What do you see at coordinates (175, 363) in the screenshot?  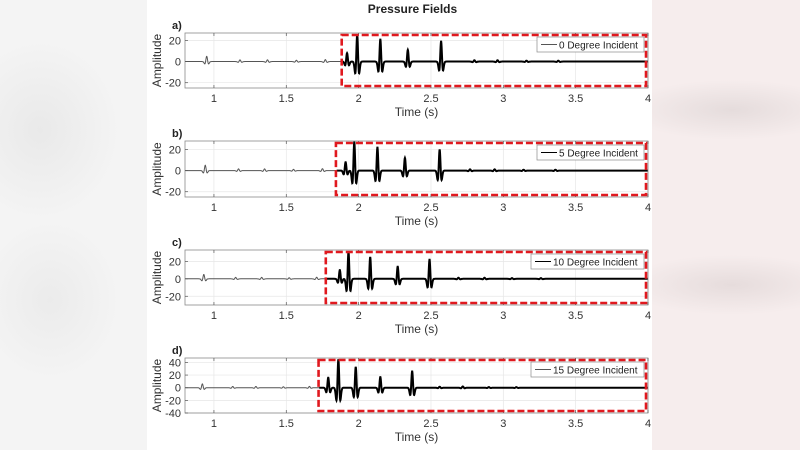 I see `y-tick-label: 40` at bounding box center [175, 363].